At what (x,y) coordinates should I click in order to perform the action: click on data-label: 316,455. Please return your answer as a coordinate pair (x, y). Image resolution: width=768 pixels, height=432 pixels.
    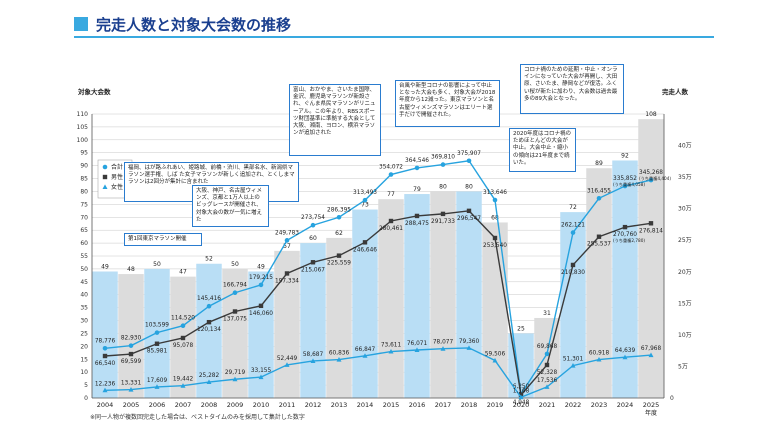
    Looking at the image, I should click on (599, 191).